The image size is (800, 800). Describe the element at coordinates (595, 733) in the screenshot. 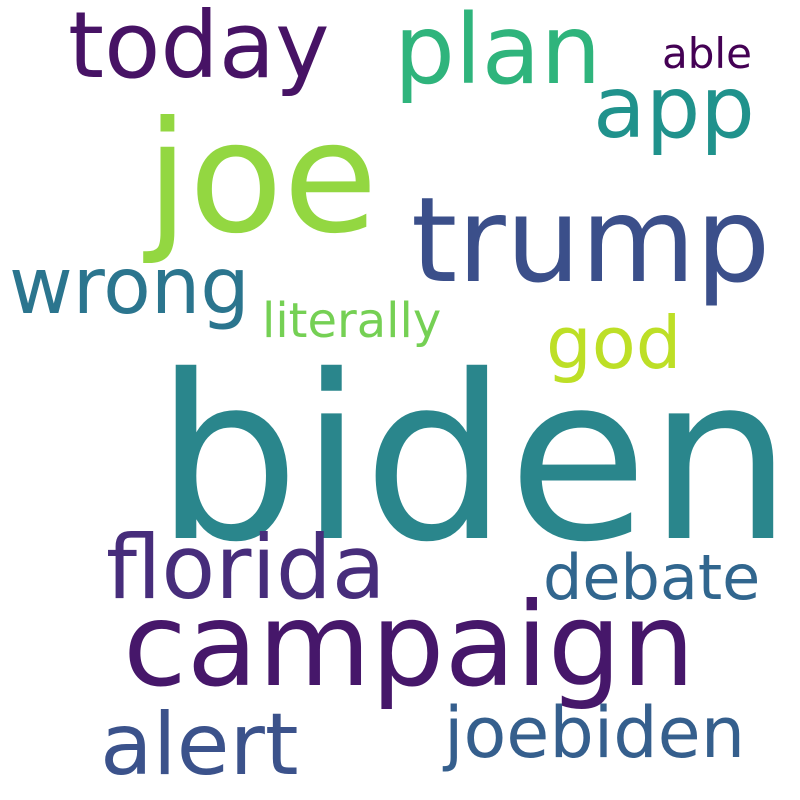

I see `word-joebiden: joebiden` at that location.